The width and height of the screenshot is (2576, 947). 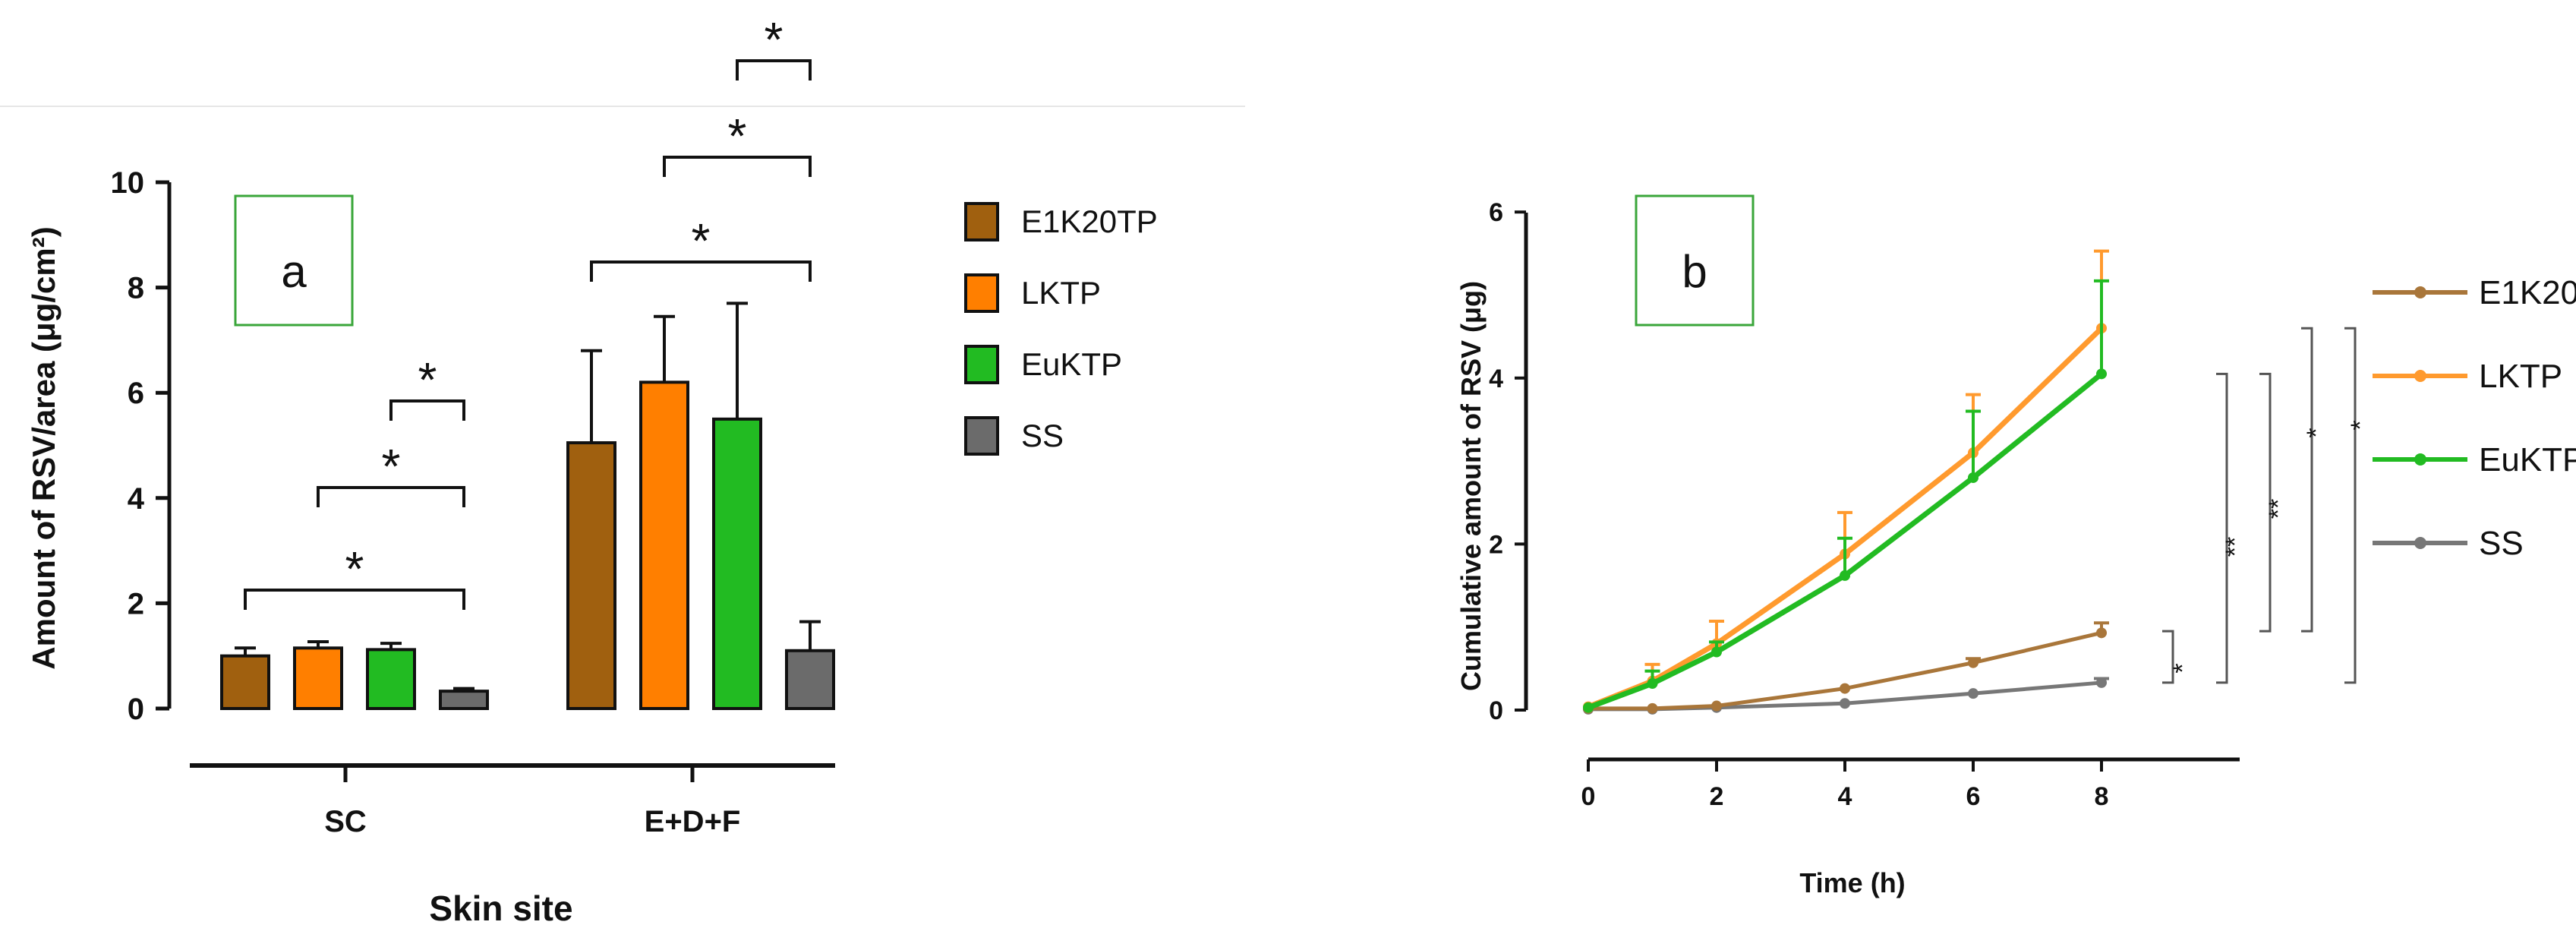 What do you see at coordinates (981, 293) in the screenshot?
I see `panel-a-legend-swatch-lktp` at bounding box center [981, 293].